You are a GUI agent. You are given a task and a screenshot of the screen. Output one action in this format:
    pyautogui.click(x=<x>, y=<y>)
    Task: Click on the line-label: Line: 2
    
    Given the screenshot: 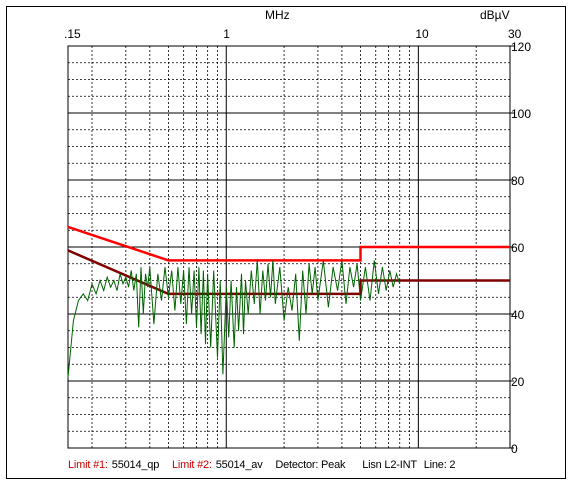 What is the action you would take?
    pyautogui.click(x=439, y=465)
    